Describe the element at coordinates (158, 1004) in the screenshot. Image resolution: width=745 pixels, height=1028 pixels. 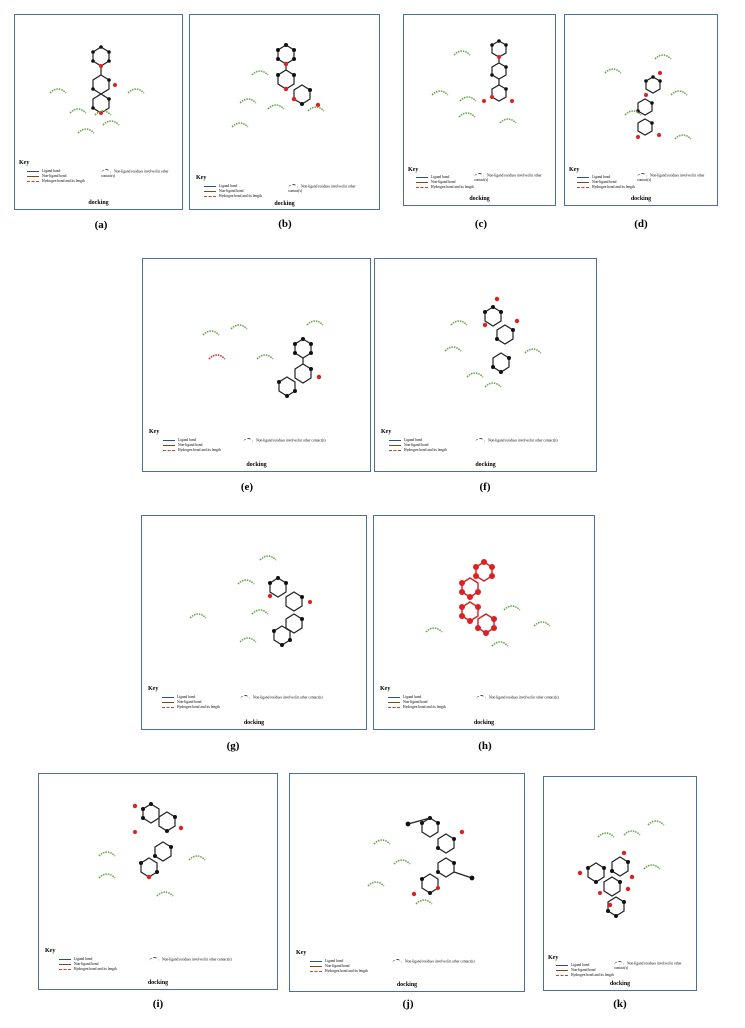
I see `caption-i: (i)` at that location.